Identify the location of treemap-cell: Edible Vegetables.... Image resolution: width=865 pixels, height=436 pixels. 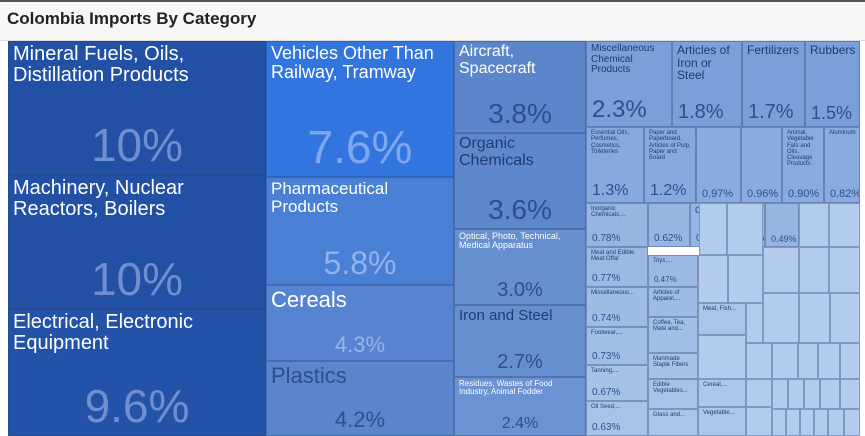
(673, 394).